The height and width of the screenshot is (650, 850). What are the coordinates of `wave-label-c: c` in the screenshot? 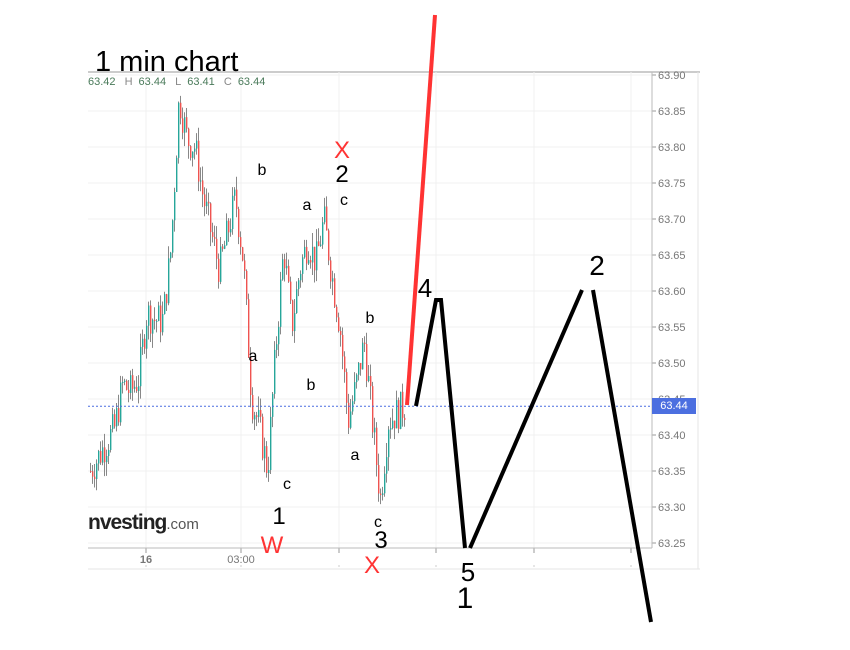 It's located at (378, 522).